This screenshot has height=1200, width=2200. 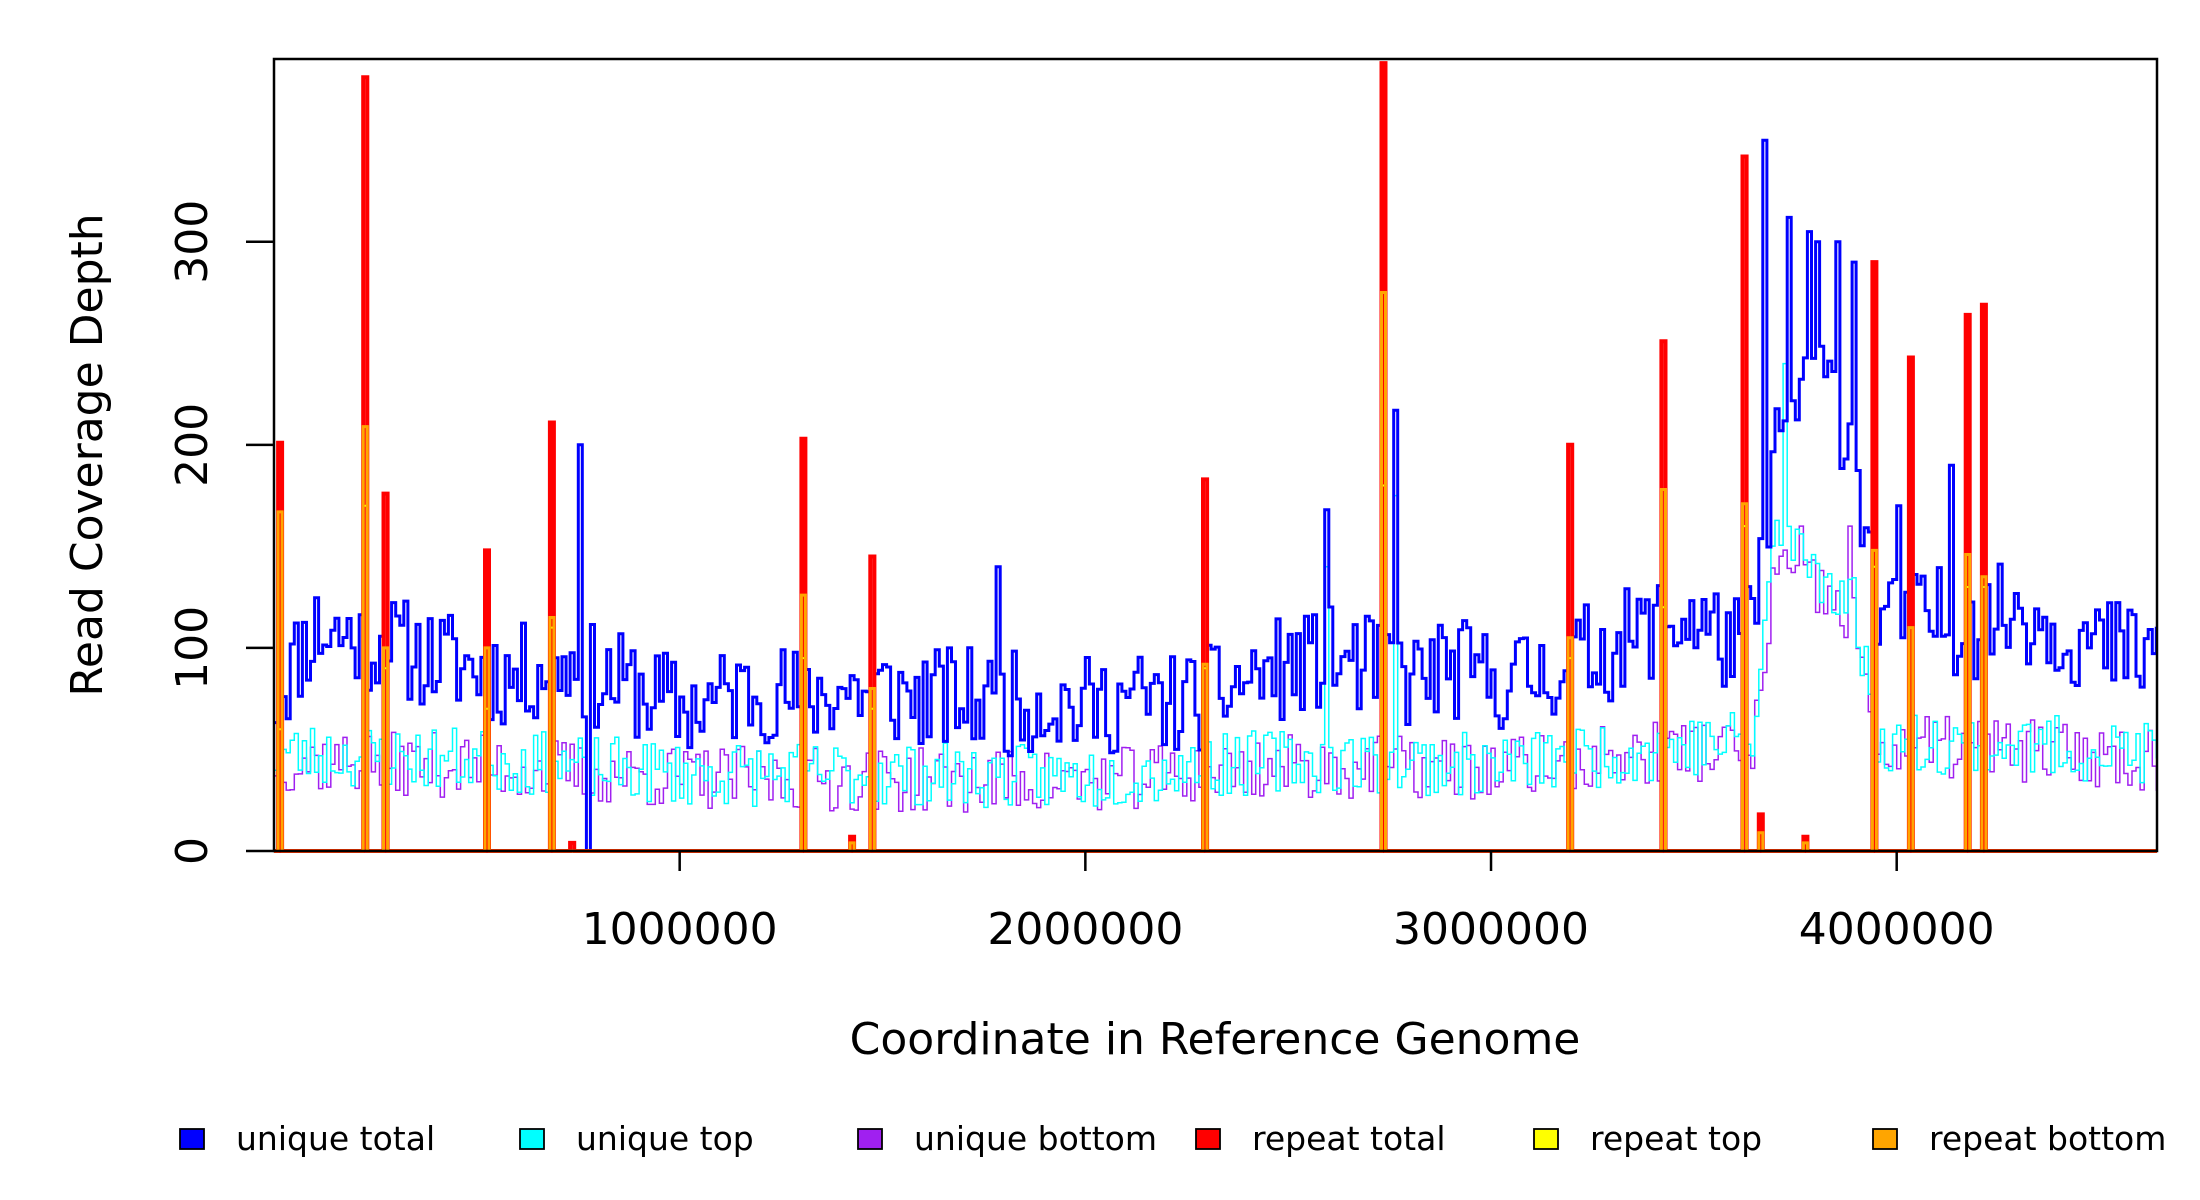 What do you see at coordinates (1676, 1138) in the screenshot?
I see `legend-label: repeat top` at bounding box center [1676, 1138].